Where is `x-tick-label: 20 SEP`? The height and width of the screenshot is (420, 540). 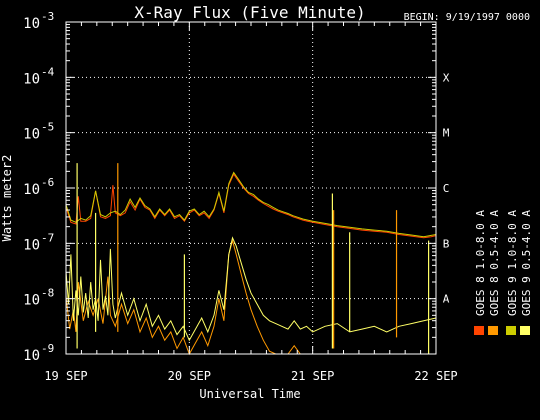
x-tick-label: 20 SEP is located at coordinates (189, 376).